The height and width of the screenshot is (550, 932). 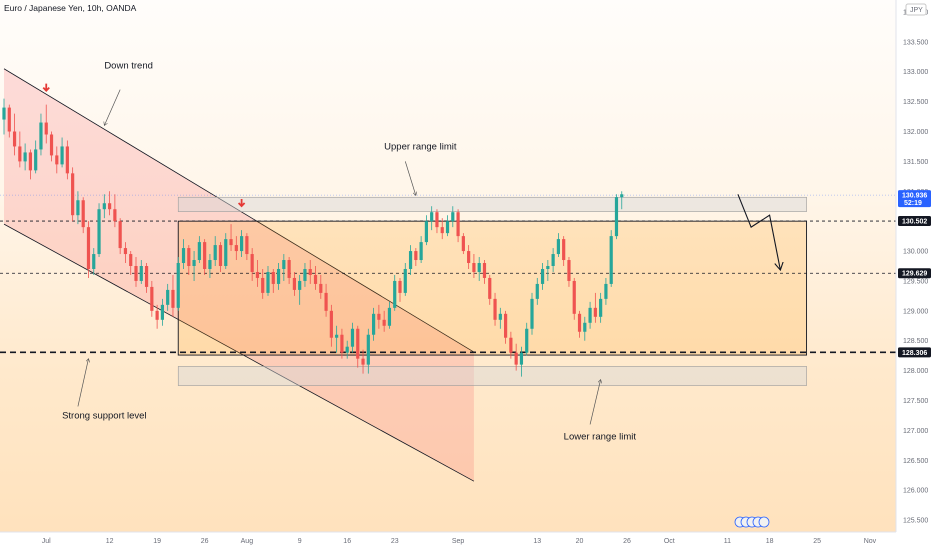 What do you see at coordinates (916, 9) in the screenshot?
I see `currency-badge` at bounding box center [916, 9].